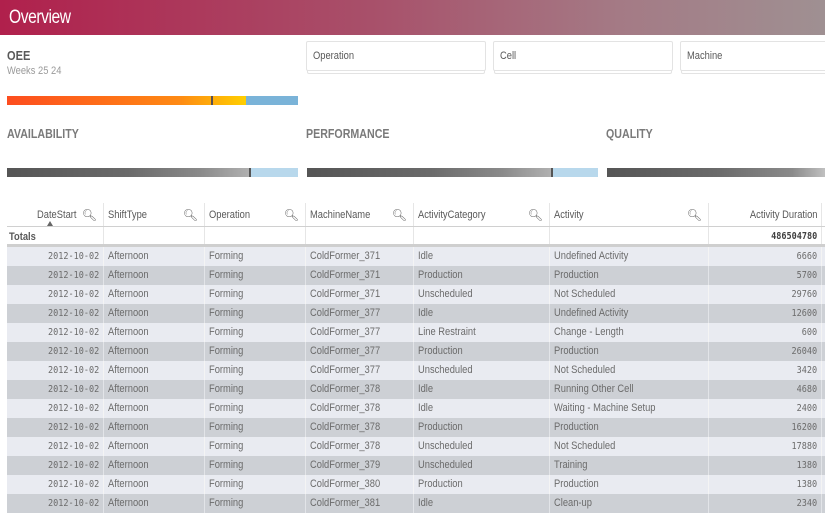 Image resolution: width=825 pixels, height=525 pixels. I want to click on cell-activity-duration: 12600, so click(765, 313).